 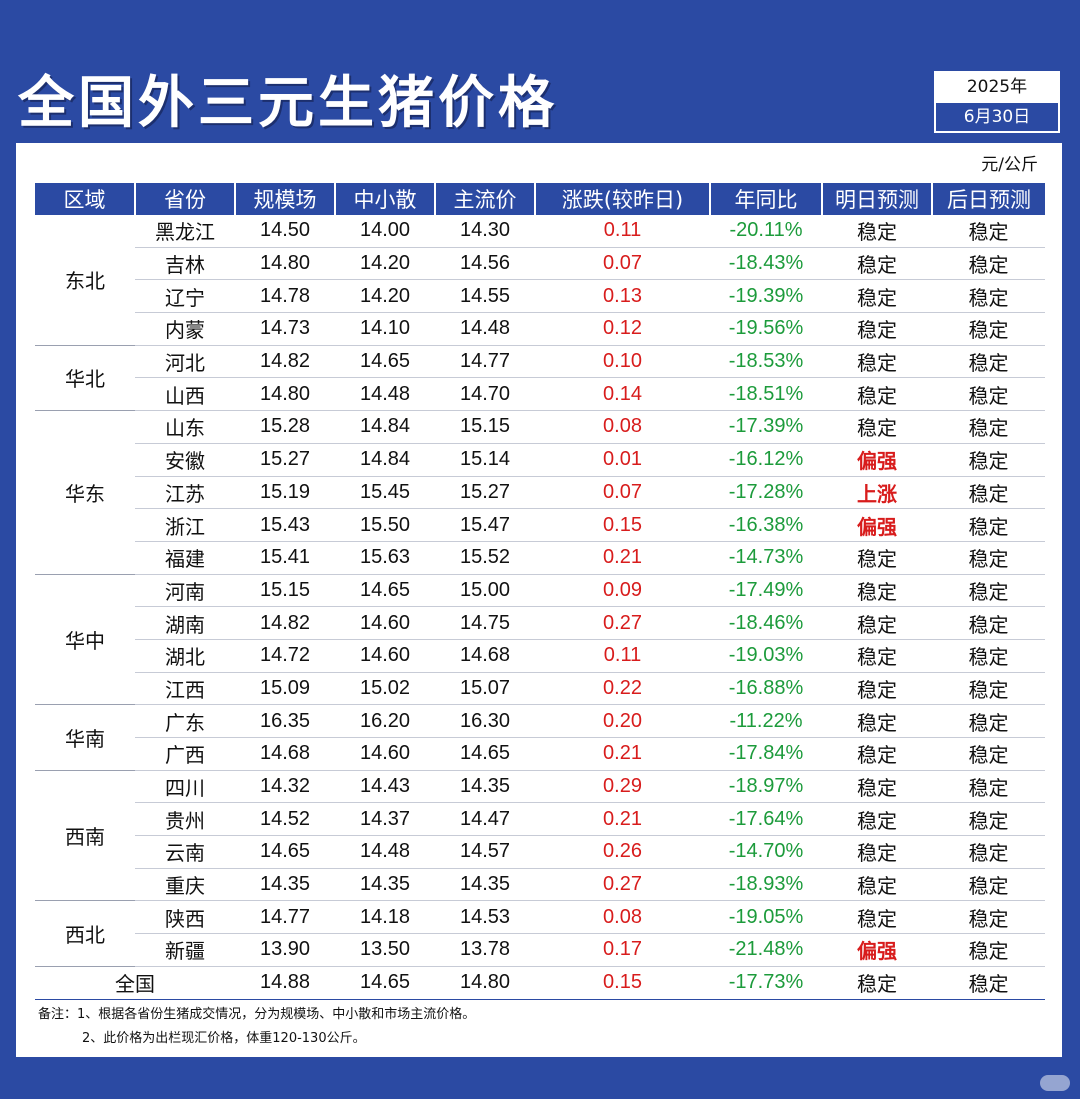 I want to click on total-forecast-tomorrow: 稳定, so click(x=877, y=983).